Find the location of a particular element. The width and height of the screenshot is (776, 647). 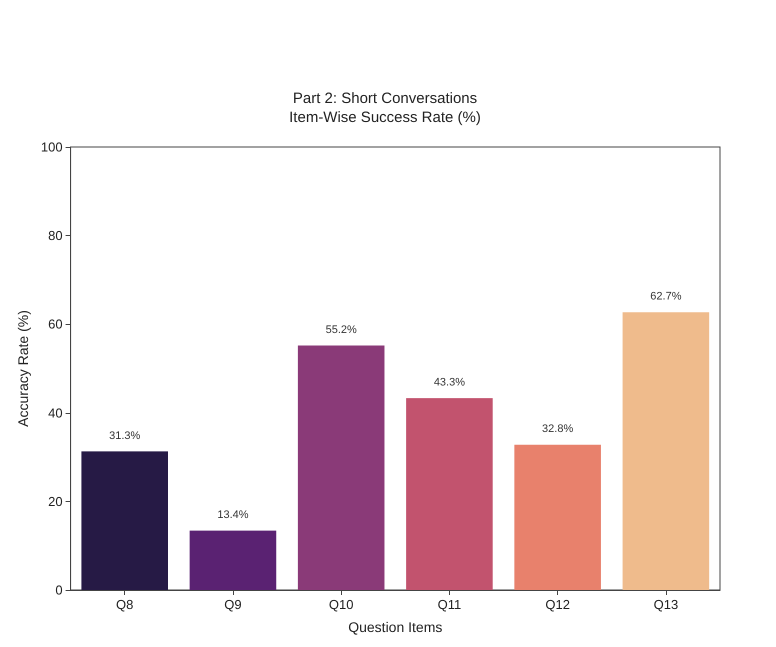

x-tick-label: Q10 is located at coordinates (341, 604).